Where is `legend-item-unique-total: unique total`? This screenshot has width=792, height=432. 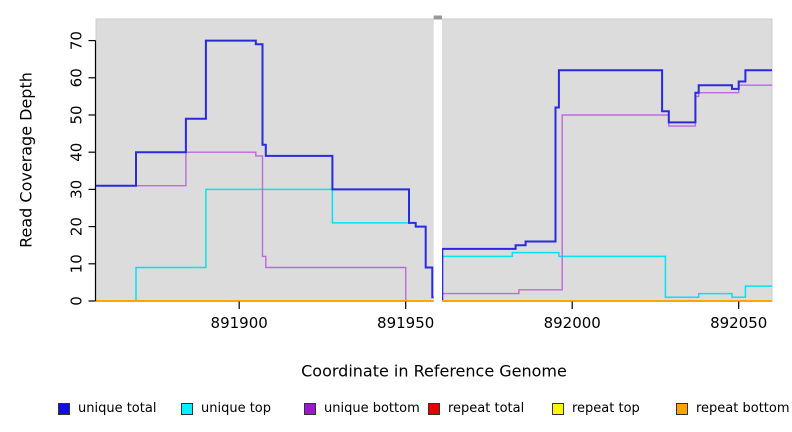
legend-item-unique-total: unique total is located at coordinates (107, 409).